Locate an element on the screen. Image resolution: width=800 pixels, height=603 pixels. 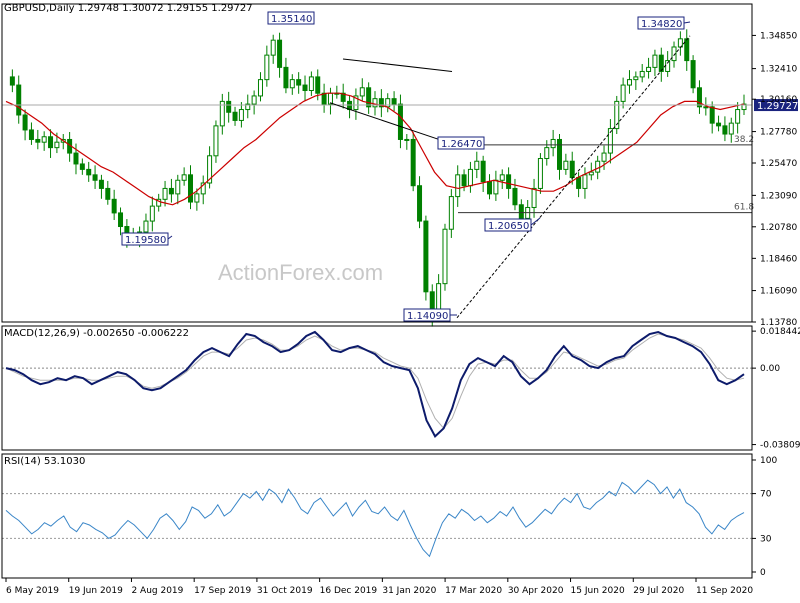
rsi-title: RSI(14) 53.1030 is located at coordinates (45, 461).